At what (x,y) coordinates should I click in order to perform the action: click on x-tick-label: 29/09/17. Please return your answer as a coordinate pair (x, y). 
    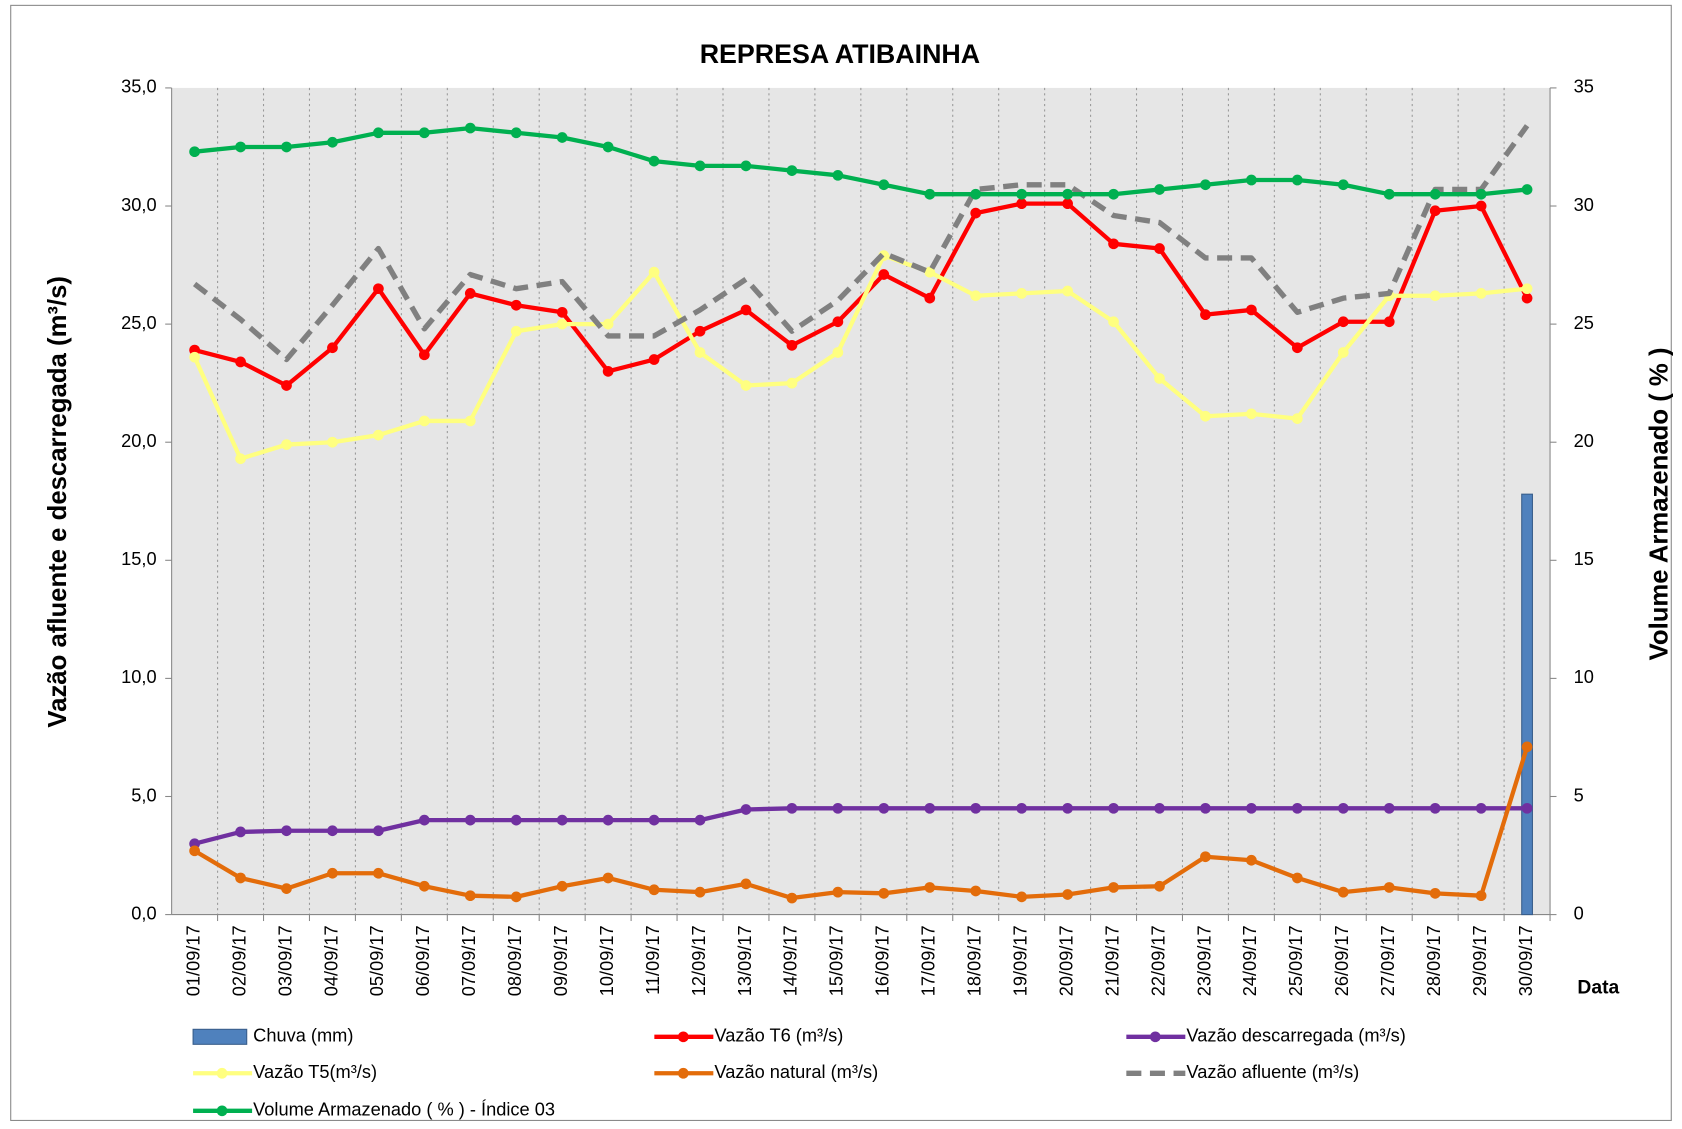
    Looking at the image, I should click on (1479, 960).